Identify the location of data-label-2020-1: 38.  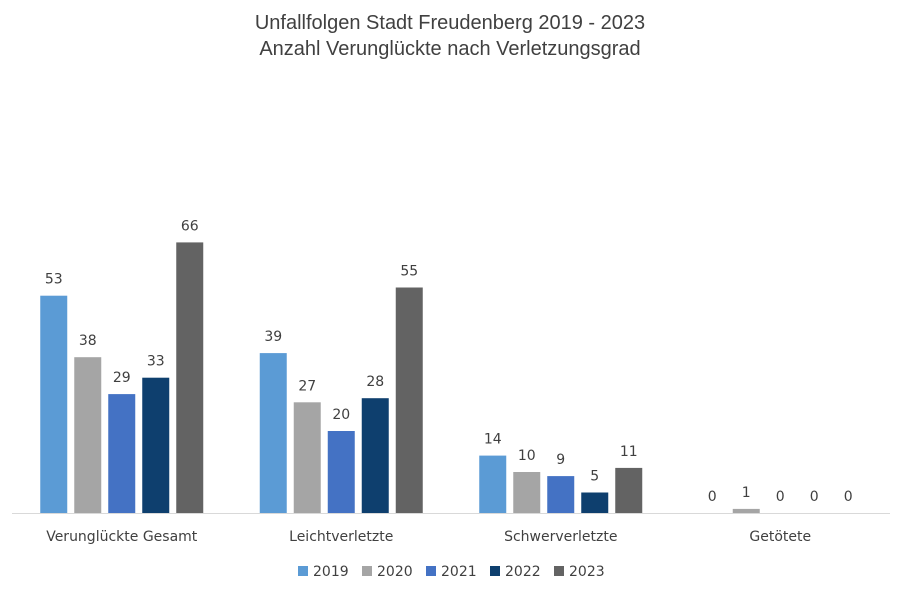
(88, 341).